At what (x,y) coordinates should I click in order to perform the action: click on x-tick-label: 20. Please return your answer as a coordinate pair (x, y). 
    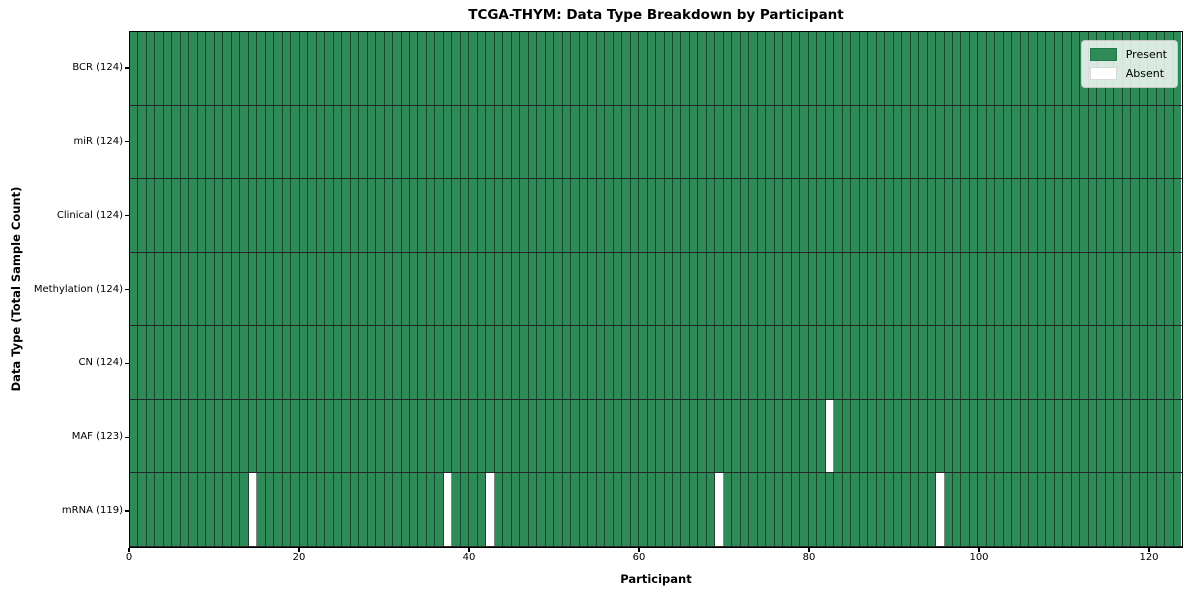
    Looking at the image, I should click on (299, 557).